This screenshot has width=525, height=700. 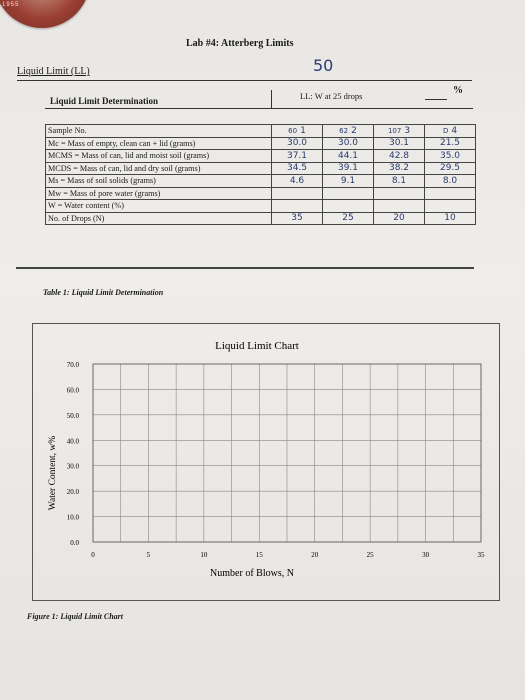 What do you see at coordinates (450, 156) in the screenshot?
I see `handwritten-cell: 35.0` at bounding box center [450, 156].